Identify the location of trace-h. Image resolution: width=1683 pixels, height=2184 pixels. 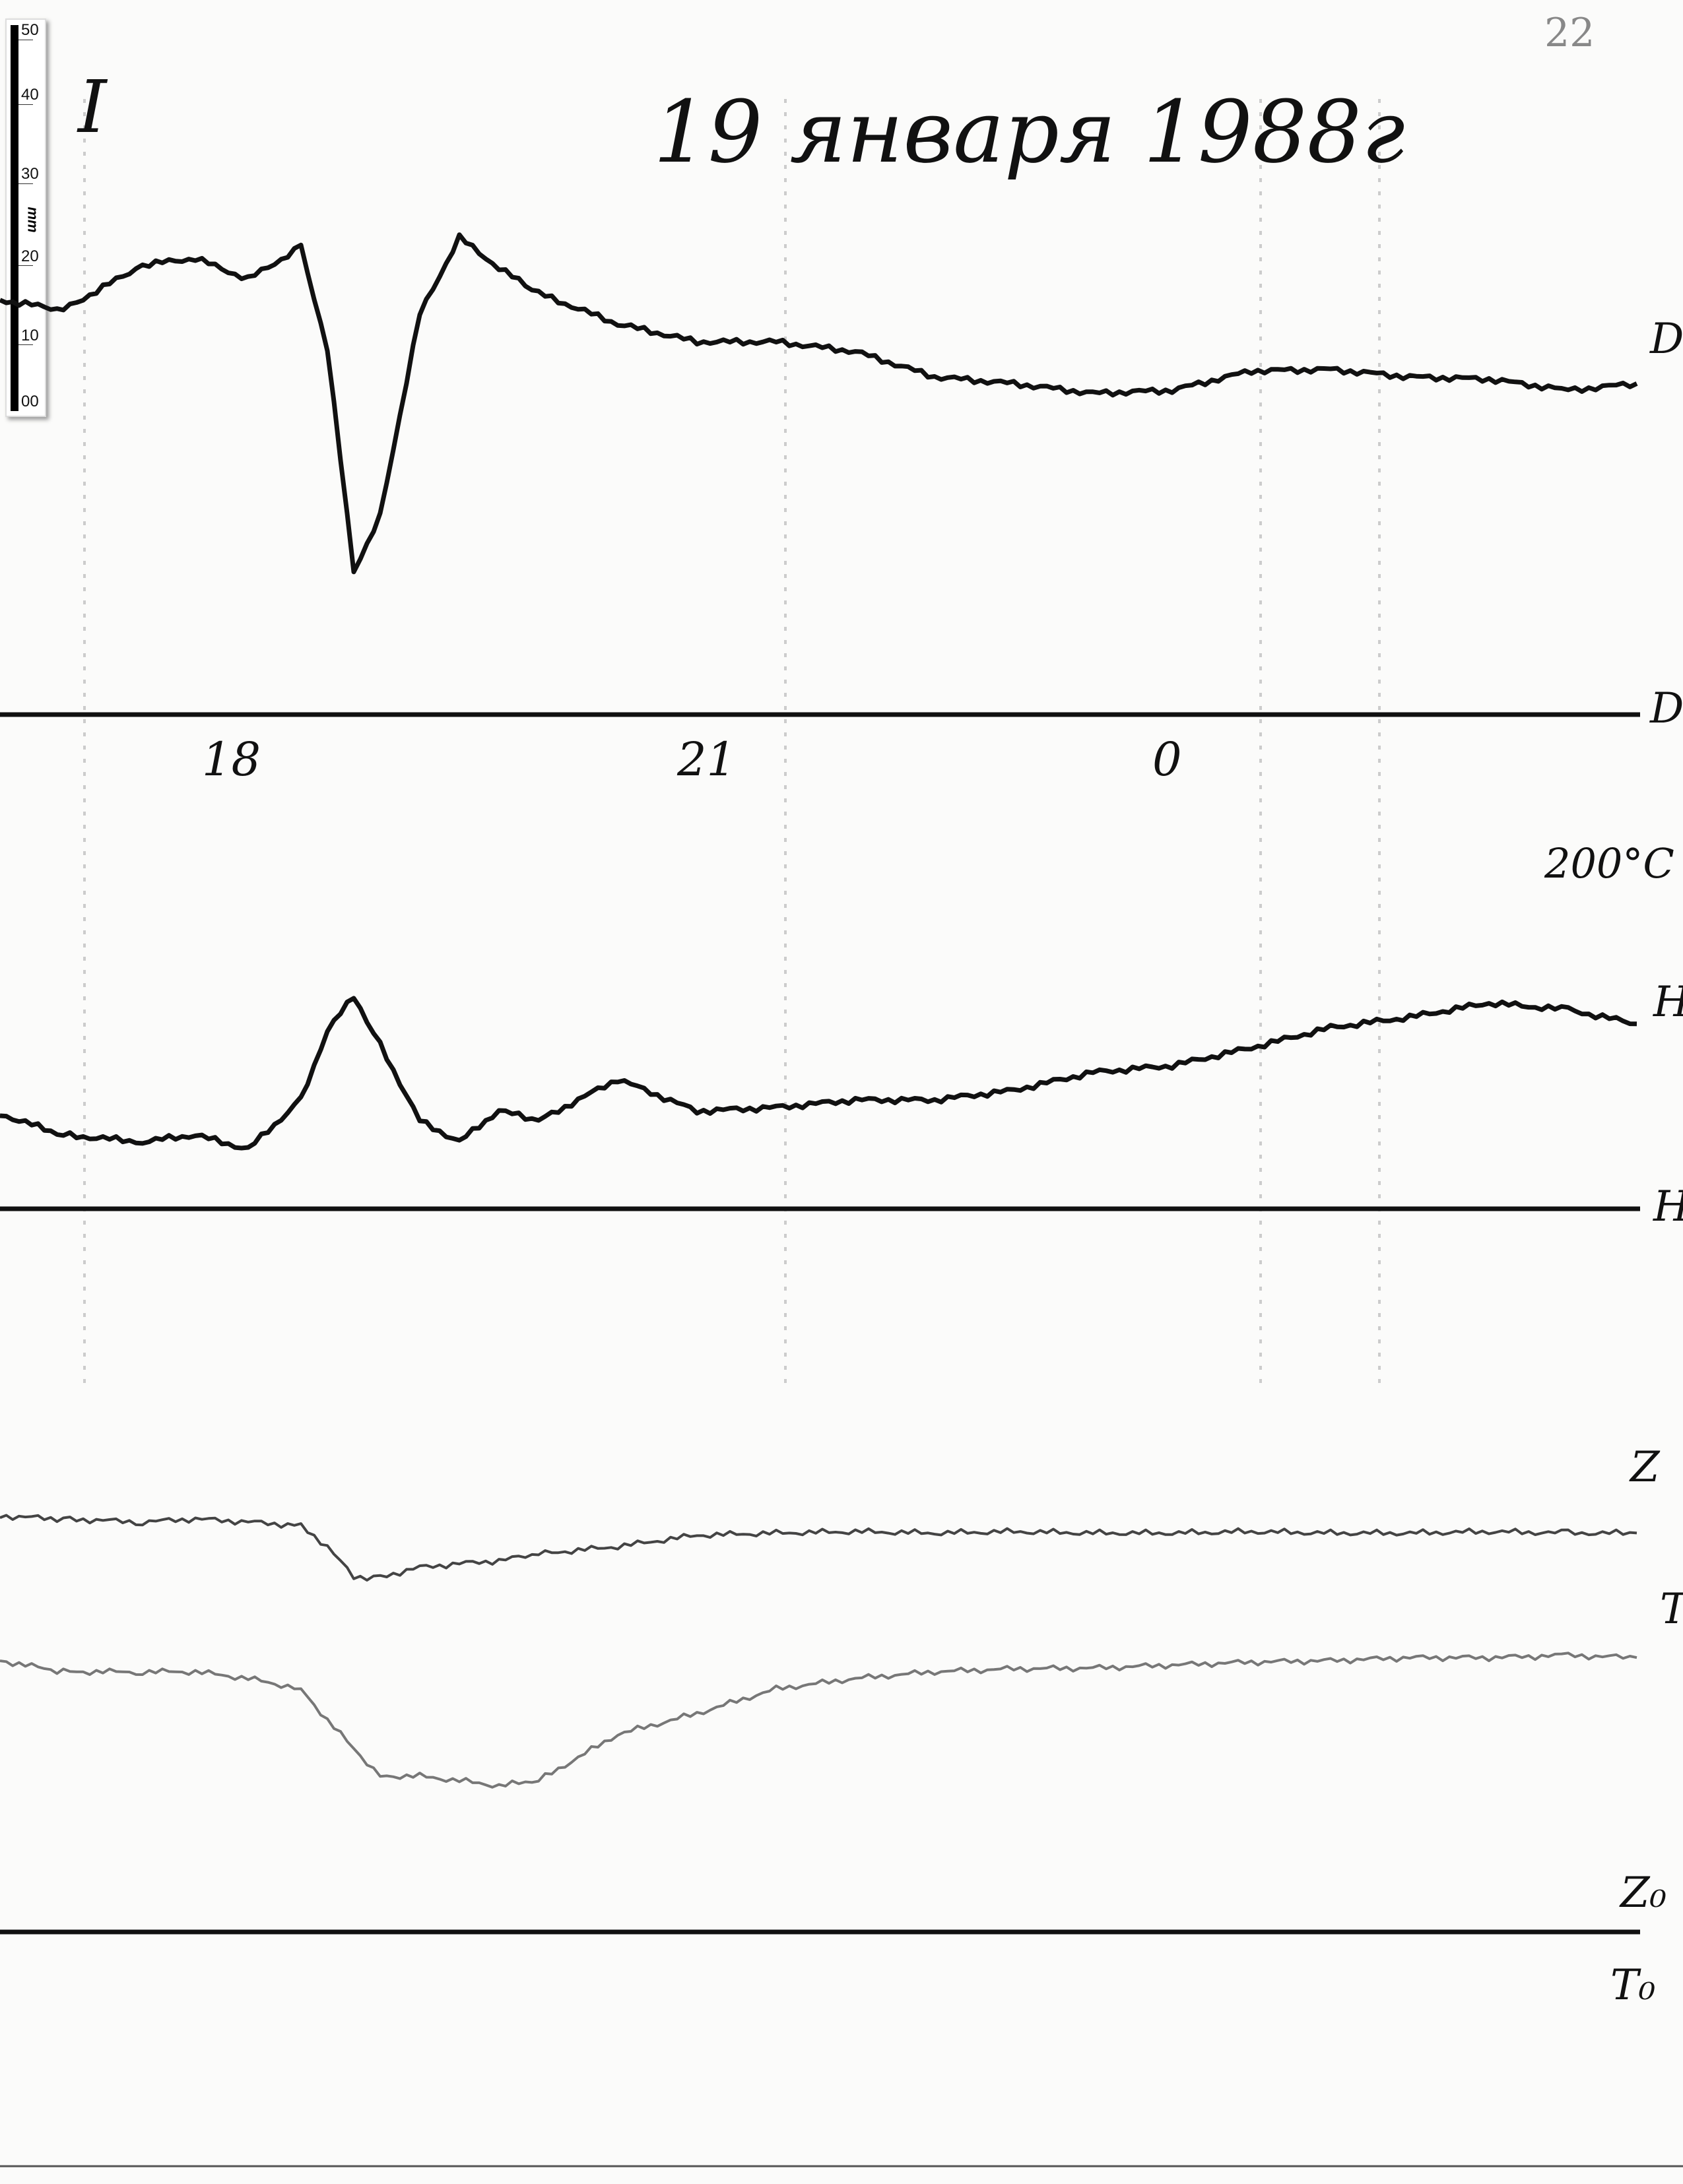
(819, 1073).